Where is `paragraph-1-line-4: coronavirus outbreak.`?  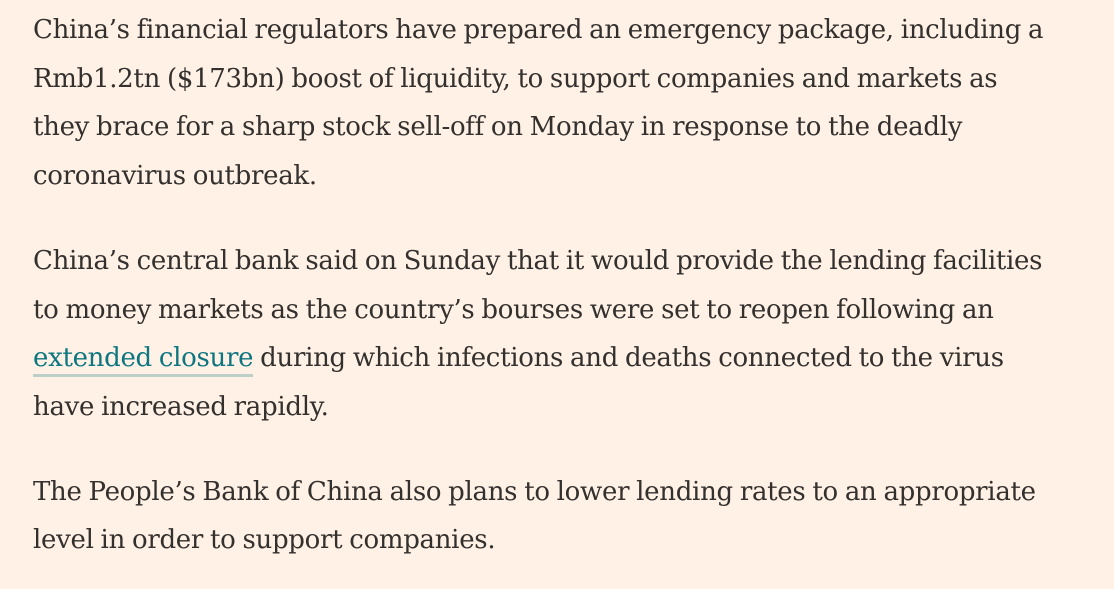
paragraph-1-line-4: coronavirus outbreak. is located at coordinates (175, 176).